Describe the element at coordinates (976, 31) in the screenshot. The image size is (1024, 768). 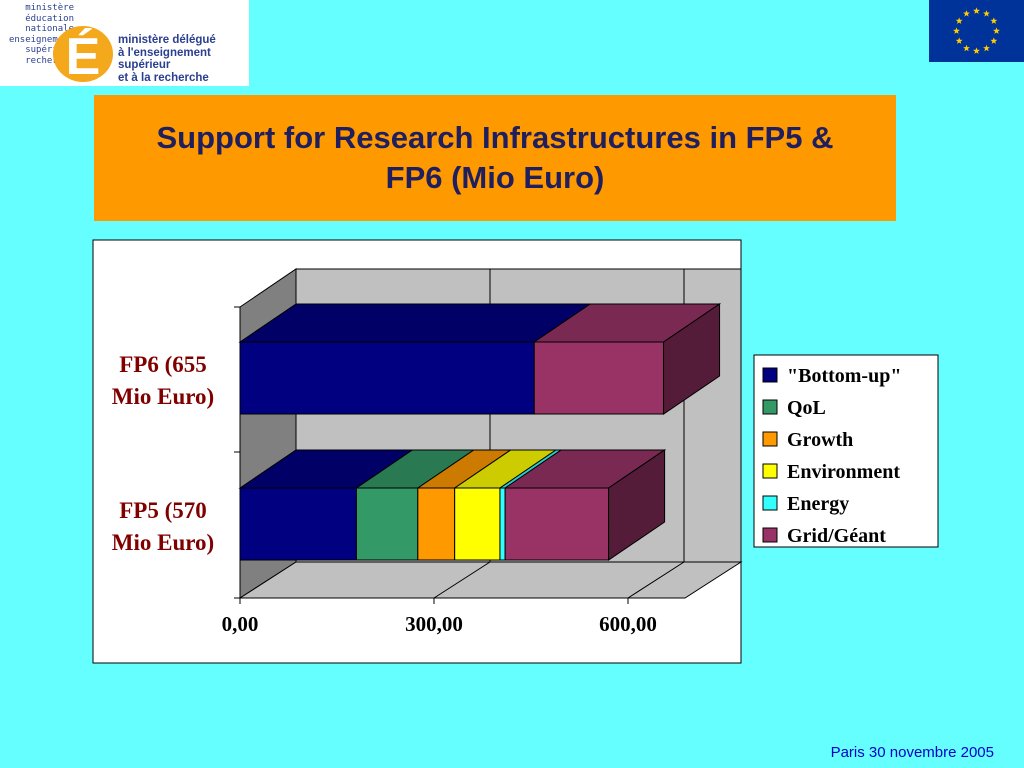
I see `eu-flag-icon` at that location.